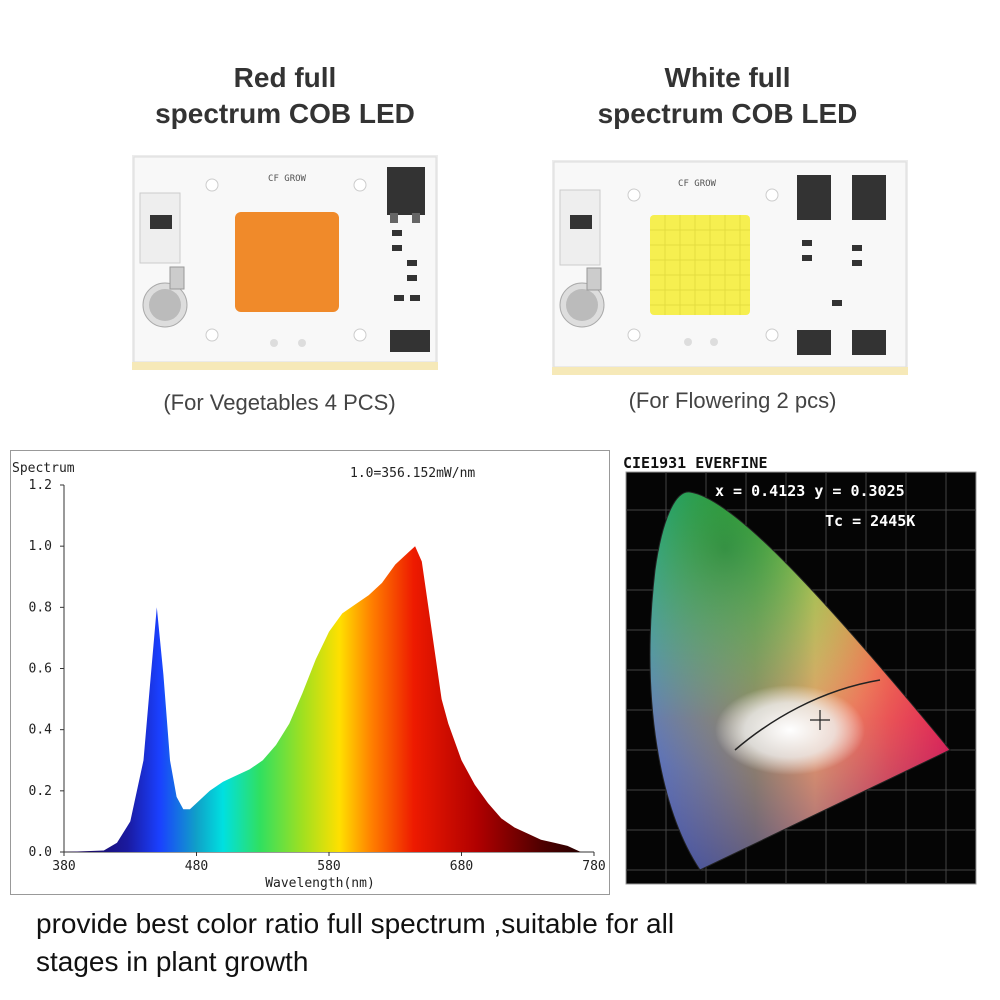  Describe the element at coordinates (40, 607) in the screenshot. I see `y-tick-label: 0.8` at that location.